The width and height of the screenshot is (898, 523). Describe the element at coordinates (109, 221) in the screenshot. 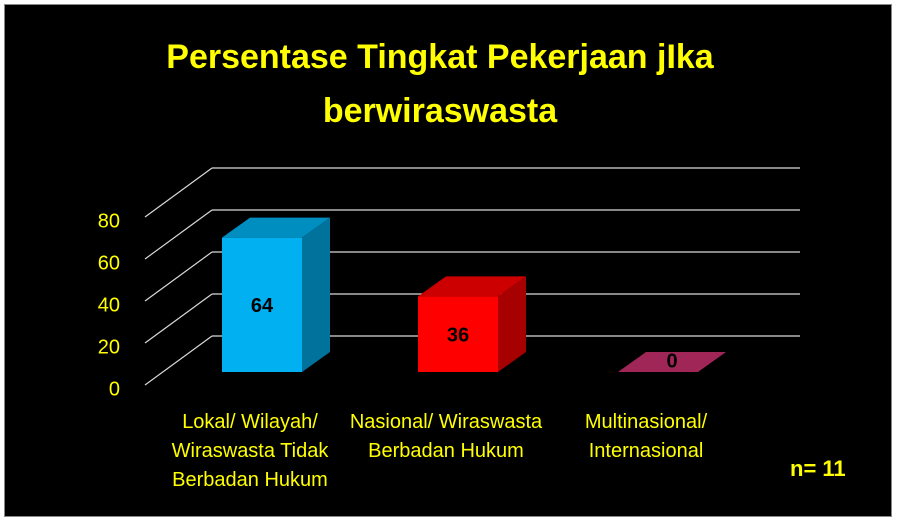

I see `y-tick-label: 80` at that location.